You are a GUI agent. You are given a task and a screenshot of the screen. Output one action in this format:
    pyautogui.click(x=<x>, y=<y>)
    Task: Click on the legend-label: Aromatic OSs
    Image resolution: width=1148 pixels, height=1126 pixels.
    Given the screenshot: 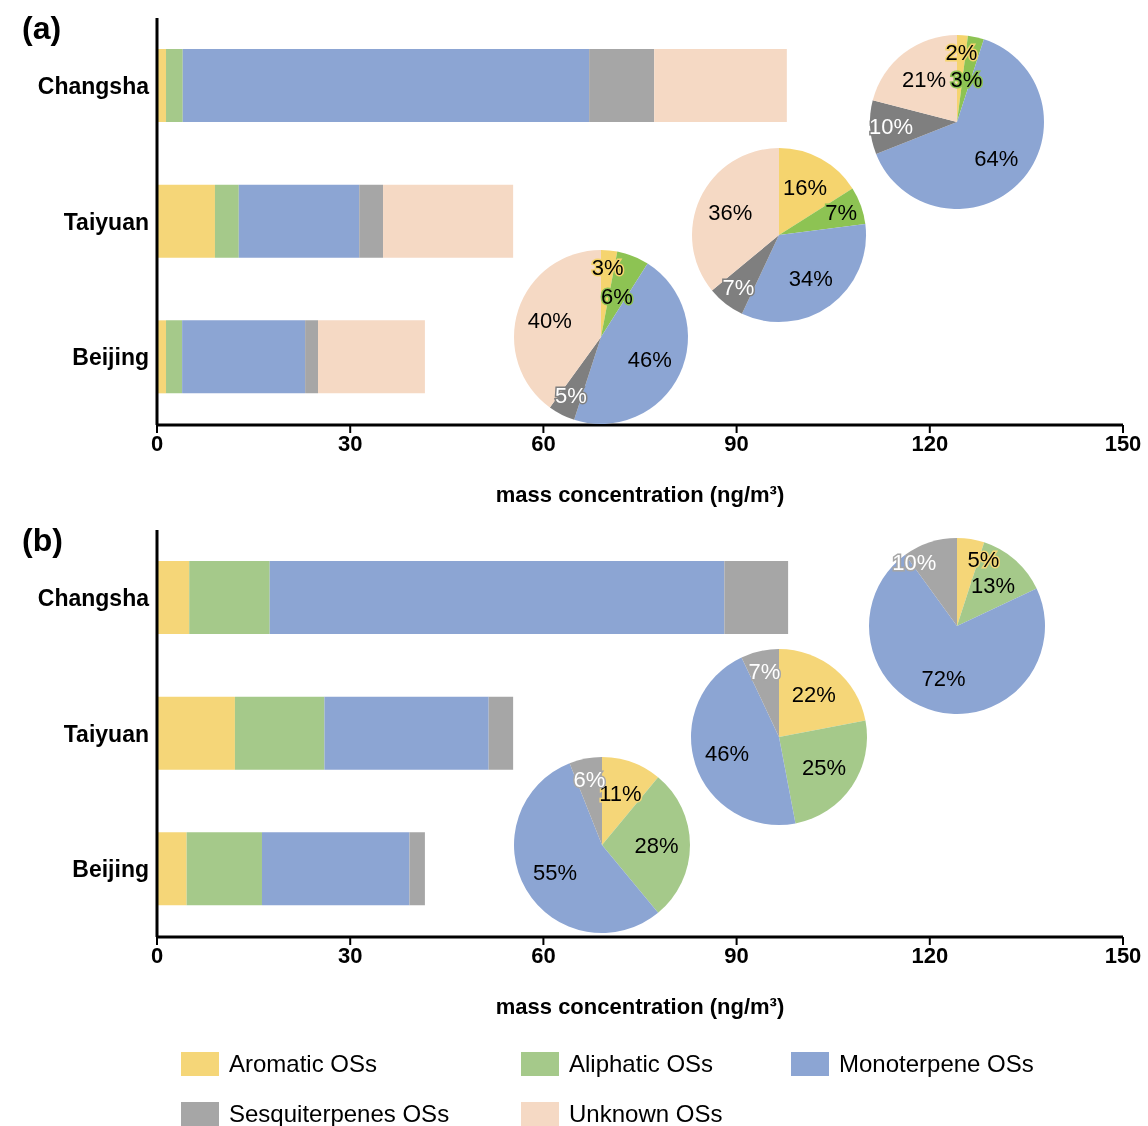 What is the action you would take?
    pyautogui.click(x=303, y=1064)
    